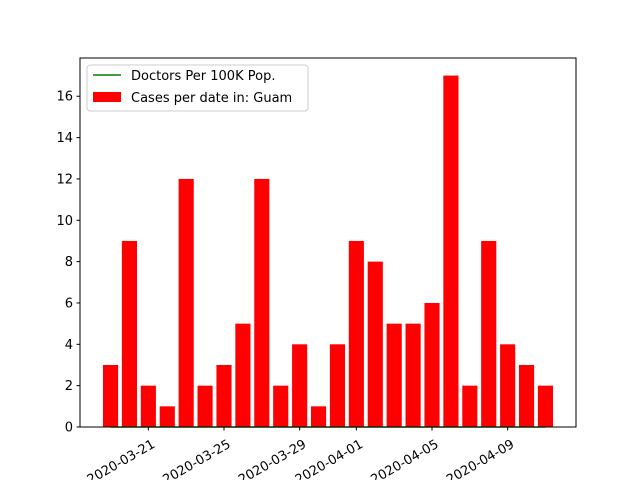 The image size is (640, 480). I want to click on legend-bar-swatch, so click(107, 97).